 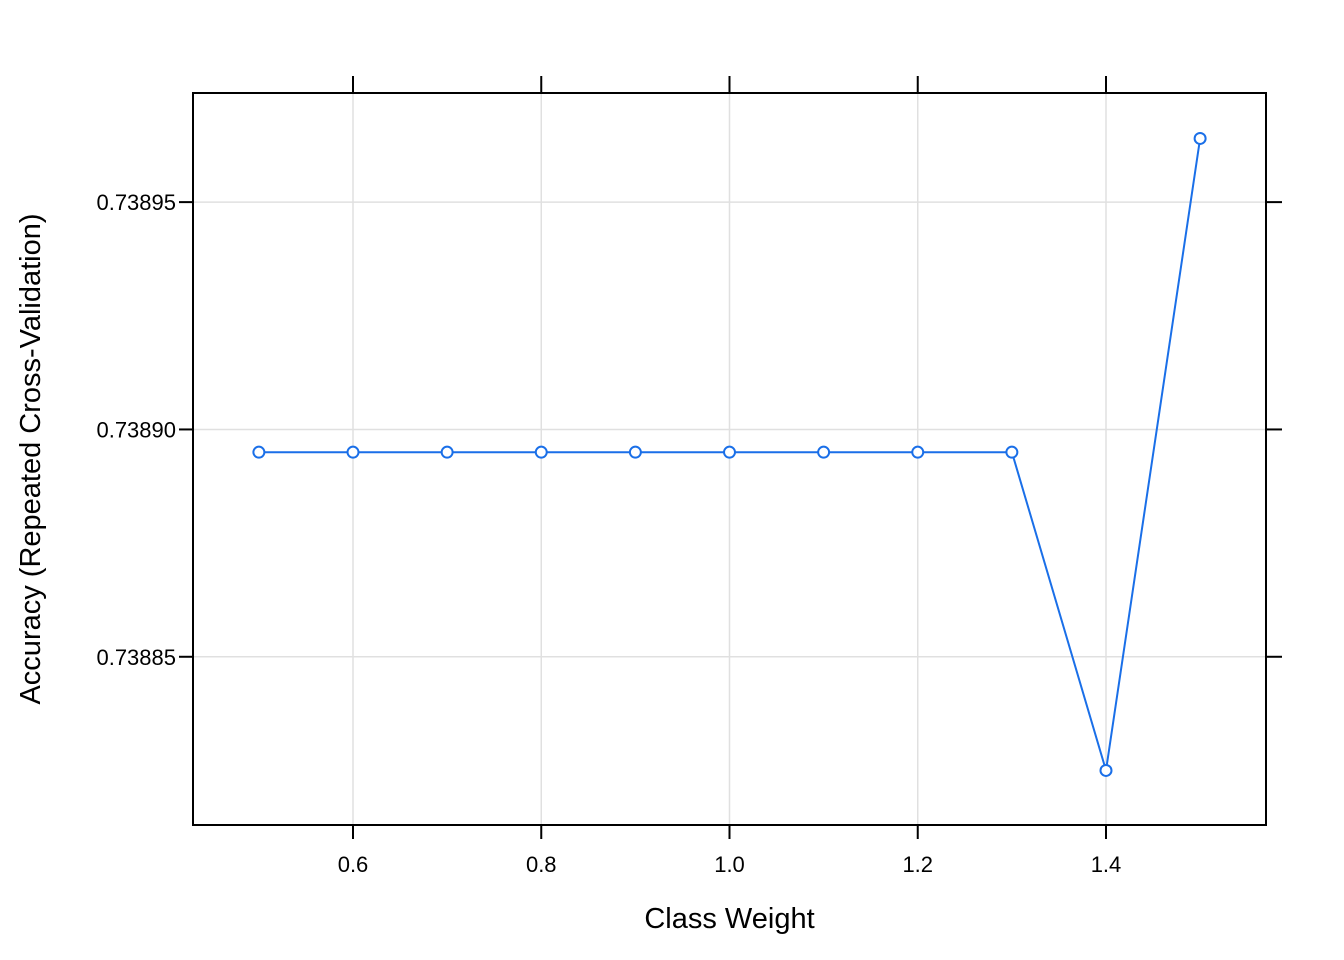 What do you see at coordinates (917, 864) in the screenshot?
I see `x-tick-label: 1.2` at bounding box center [917, 864].